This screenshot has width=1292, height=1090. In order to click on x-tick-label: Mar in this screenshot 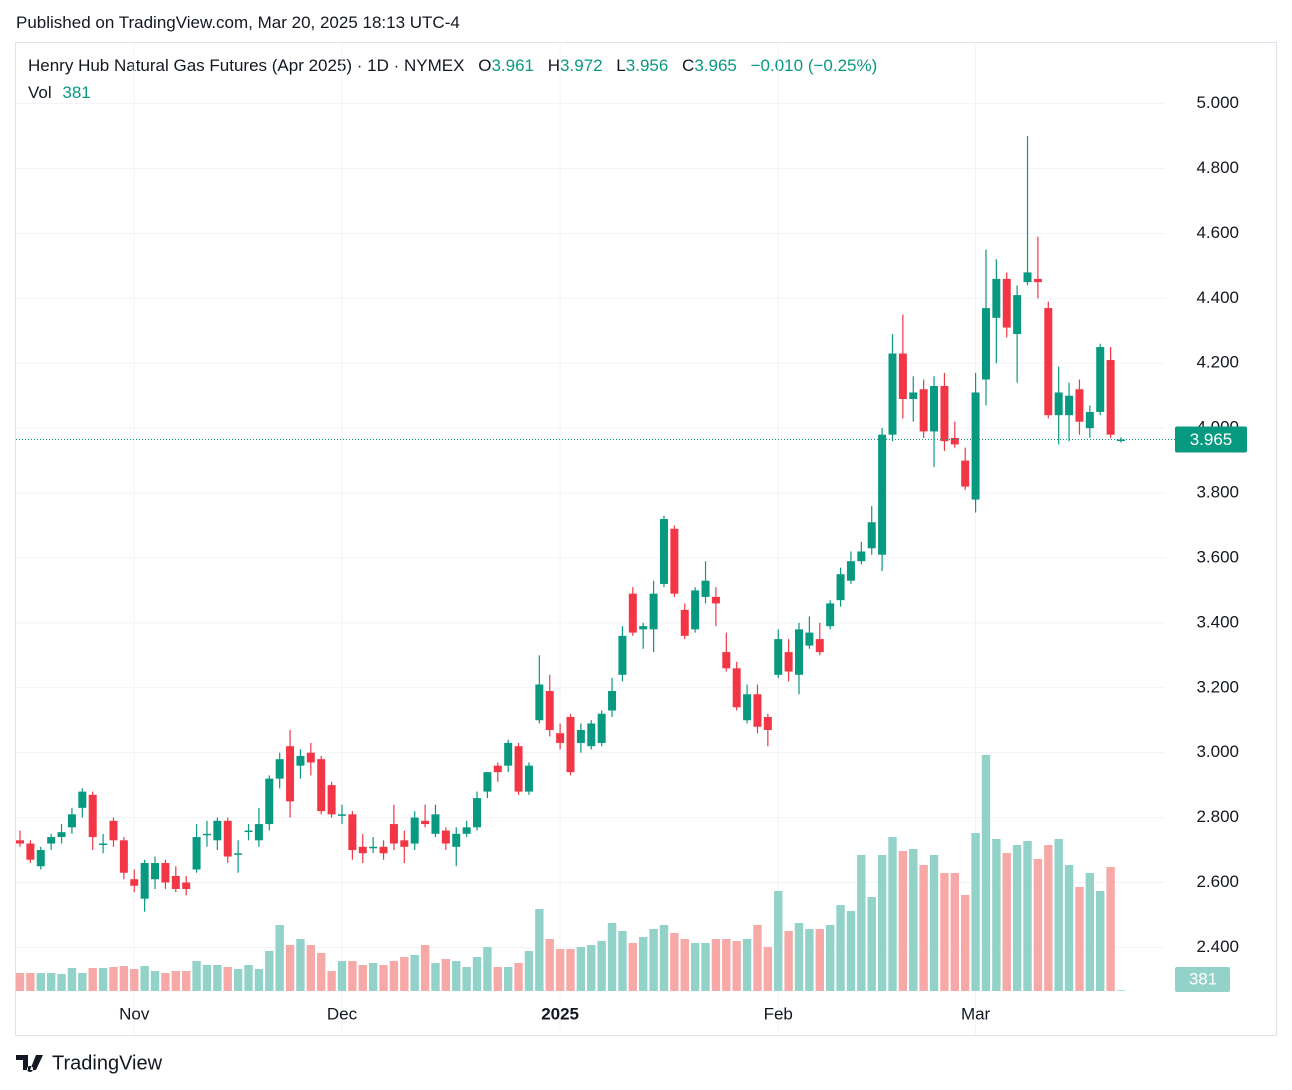, I will do `click(976, 1013)`.